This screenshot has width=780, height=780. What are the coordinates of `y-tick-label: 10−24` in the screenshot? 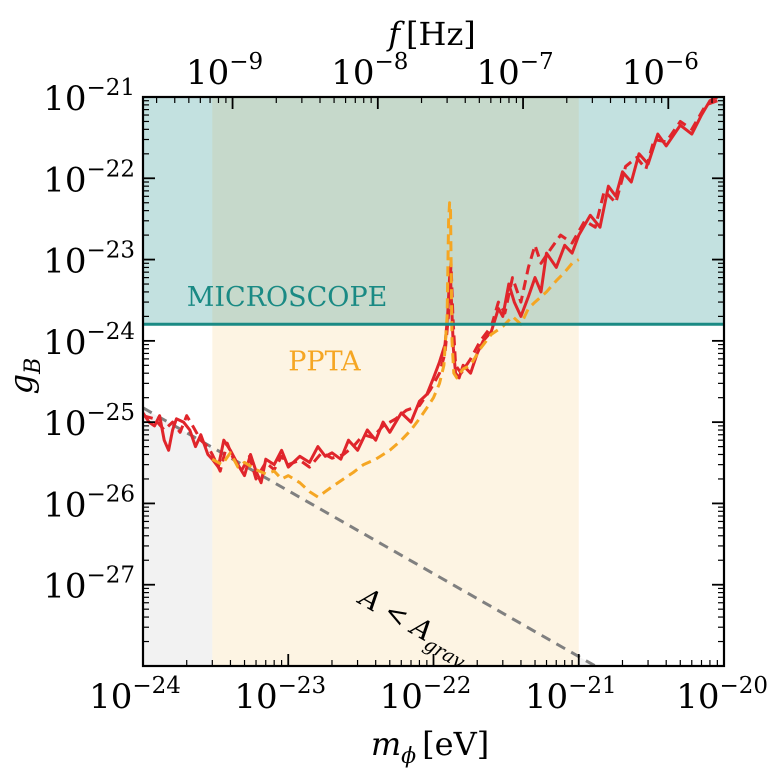 It's located at (89, 341).